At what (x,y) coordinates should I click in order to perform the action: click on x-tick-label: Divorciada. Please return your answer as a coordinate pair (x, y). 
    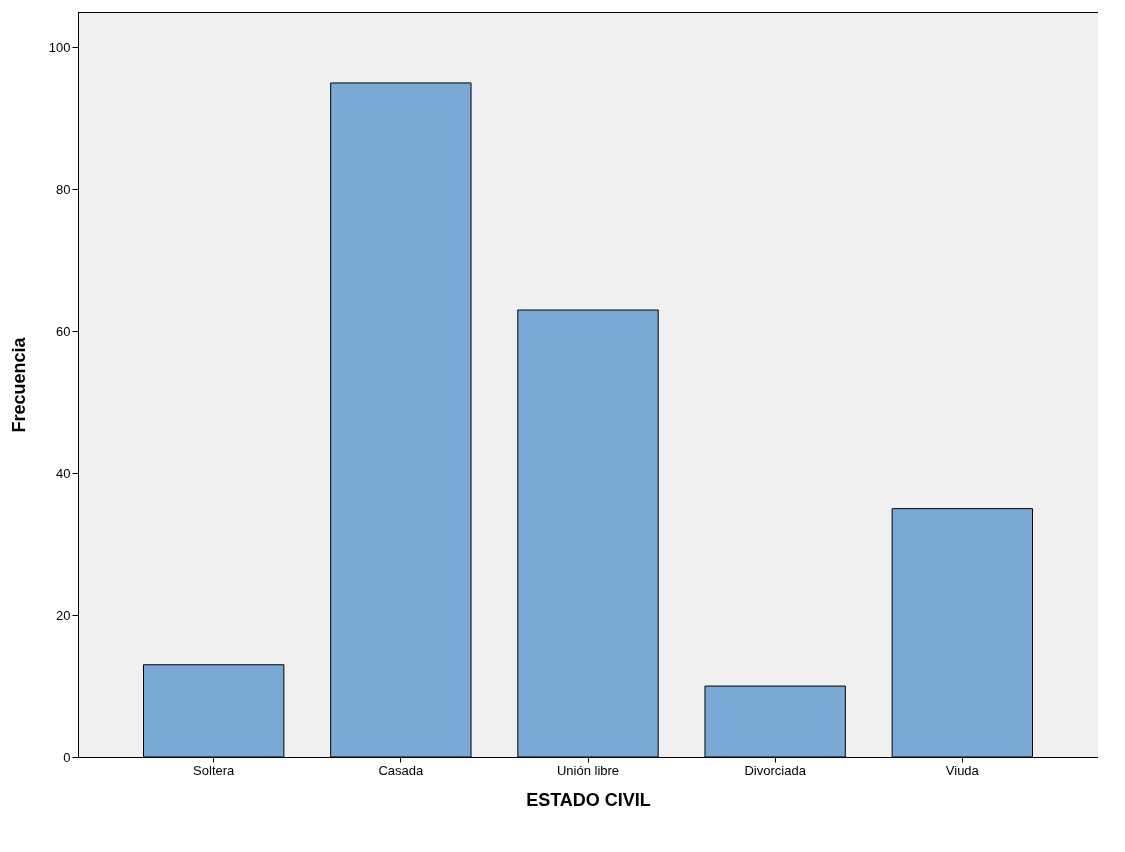
    Looking at the image, I should click on (775, 770).